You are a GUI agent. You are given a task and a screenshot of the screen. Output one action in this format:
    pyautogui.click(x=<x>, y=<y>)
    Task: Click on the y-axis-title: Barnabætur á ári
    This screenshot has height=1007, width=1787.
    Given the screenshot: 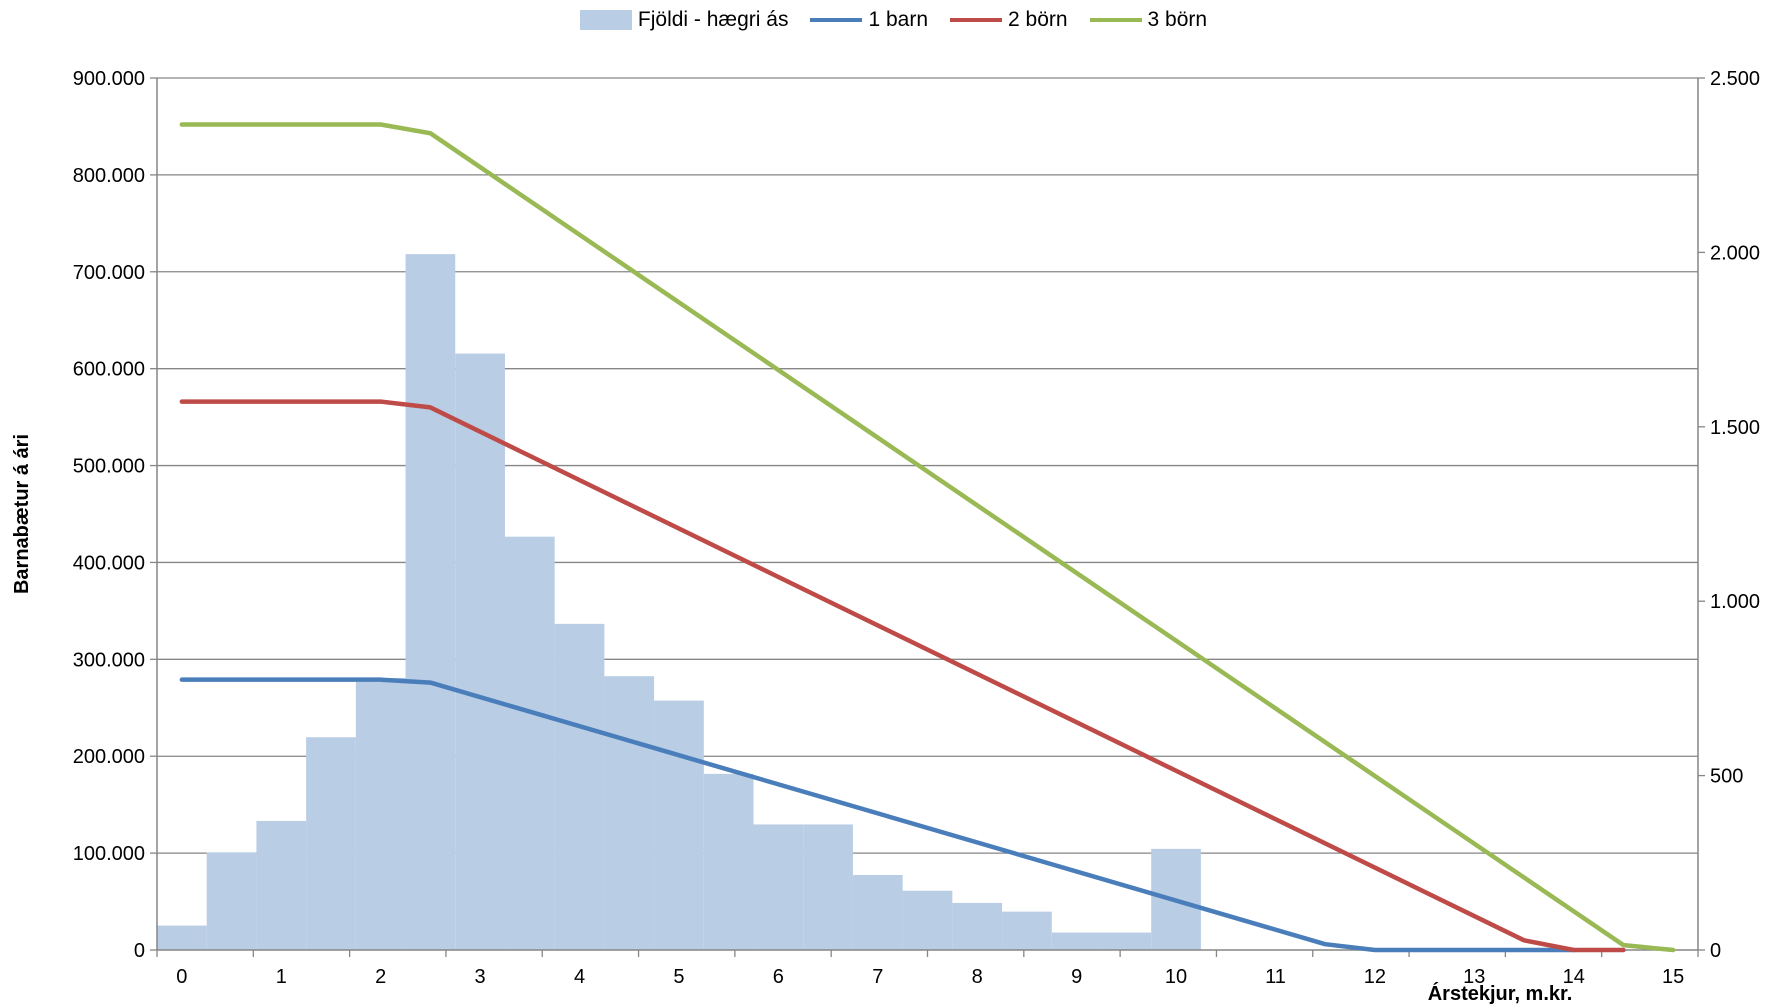 What is the action you would take?
    pyautogui.click(x=22, y=514)
    